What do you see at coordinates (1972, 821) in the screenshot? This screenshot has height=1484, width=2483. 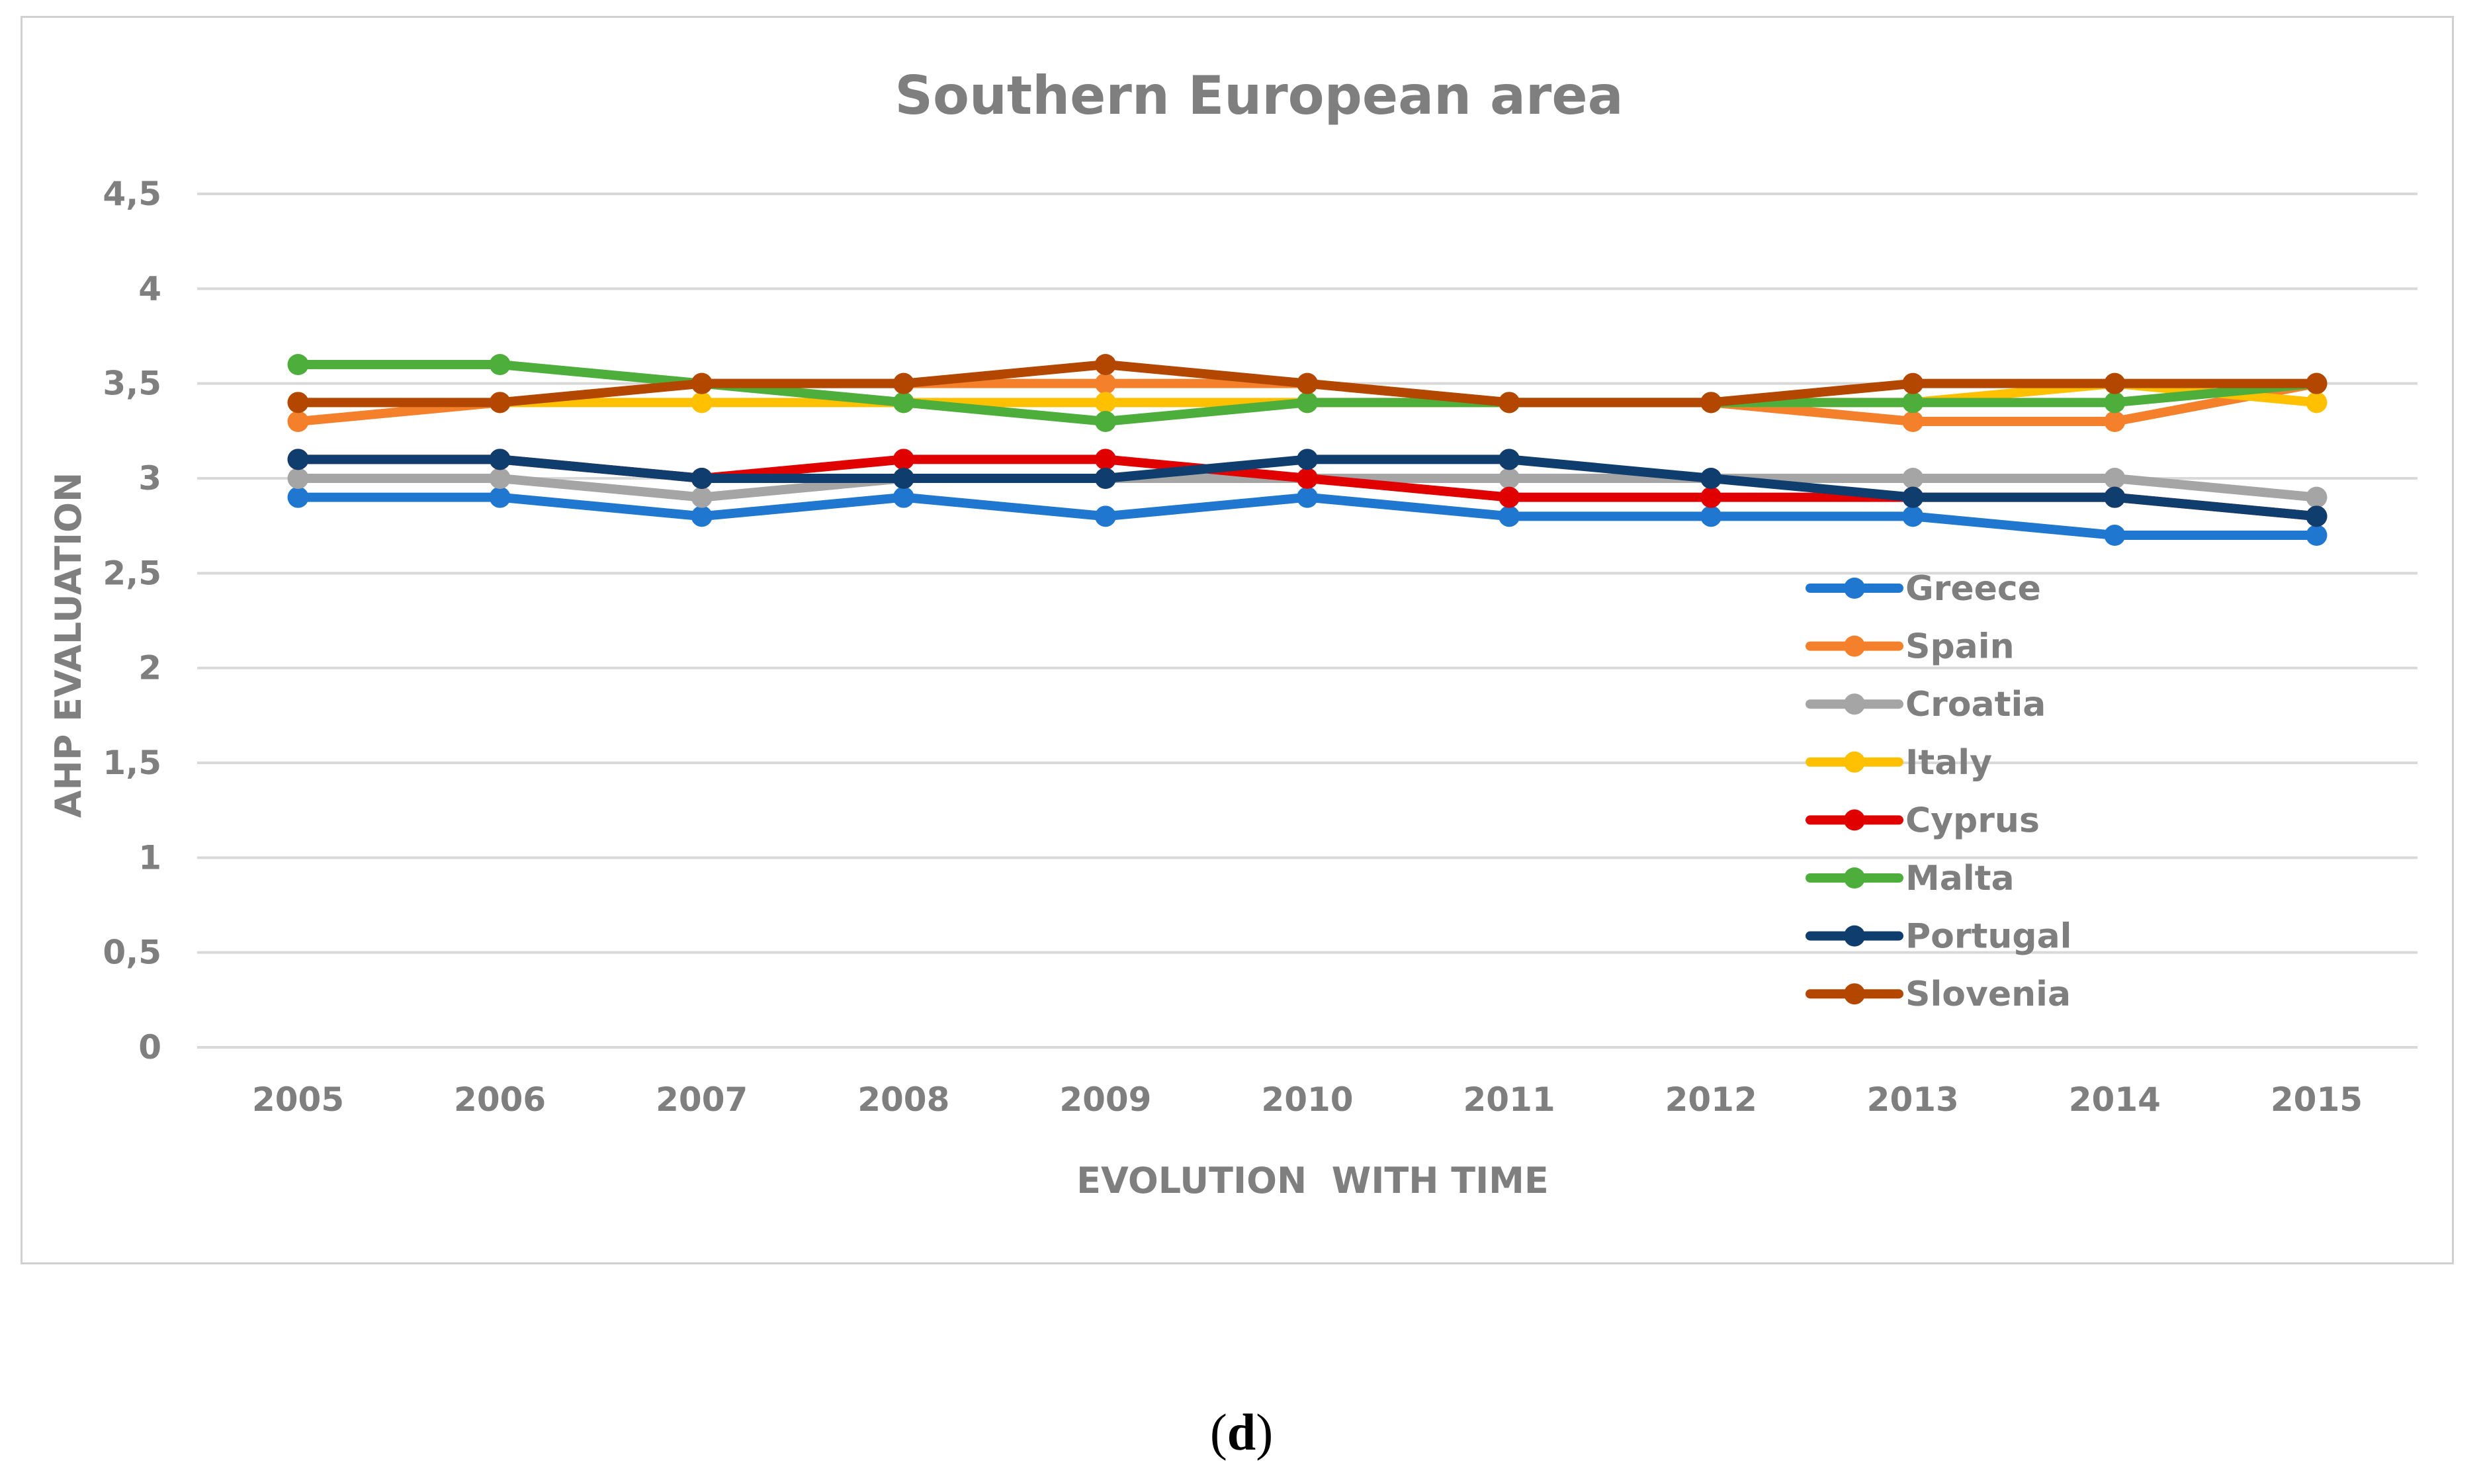 I see `legend-label: Cyprus` at bounding box center [1972, 821].